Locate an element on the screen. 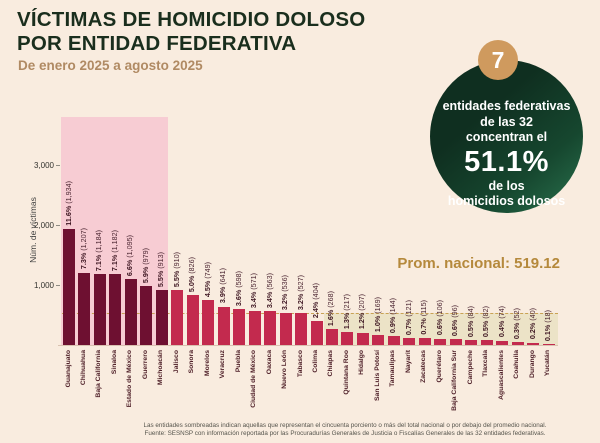 This screenshot has height=443, width=600. y-axis-label: Núm. de víctimas is located at coordinates (33, 230).